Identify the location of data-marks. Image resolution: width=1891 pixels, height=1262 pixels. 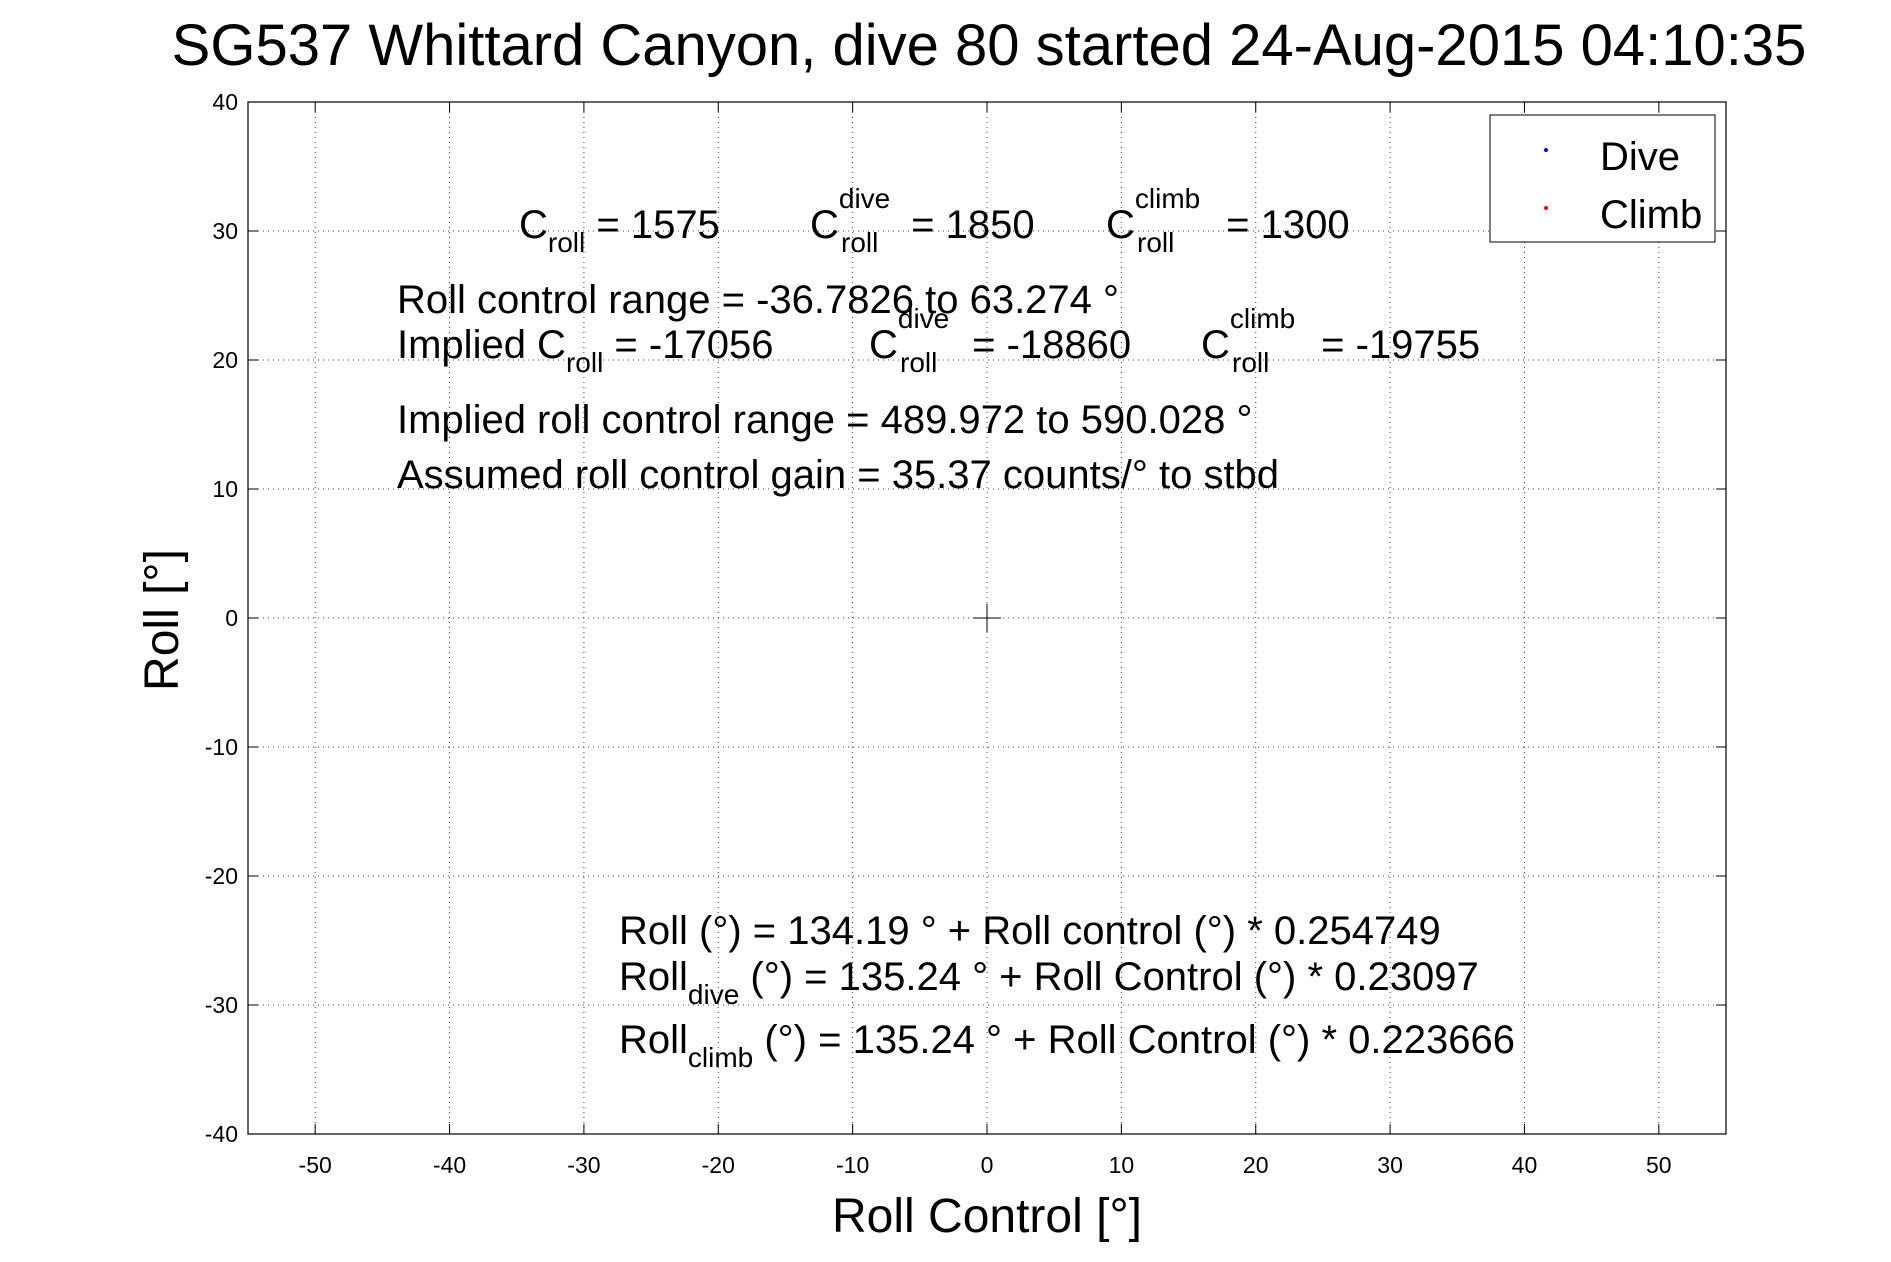
(987, 618).